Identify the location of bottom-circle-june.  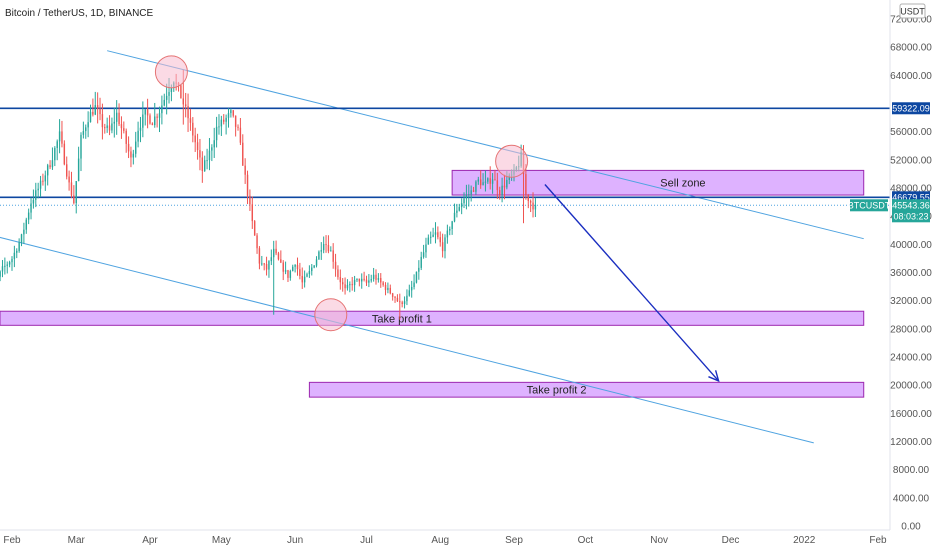
(331, 315).